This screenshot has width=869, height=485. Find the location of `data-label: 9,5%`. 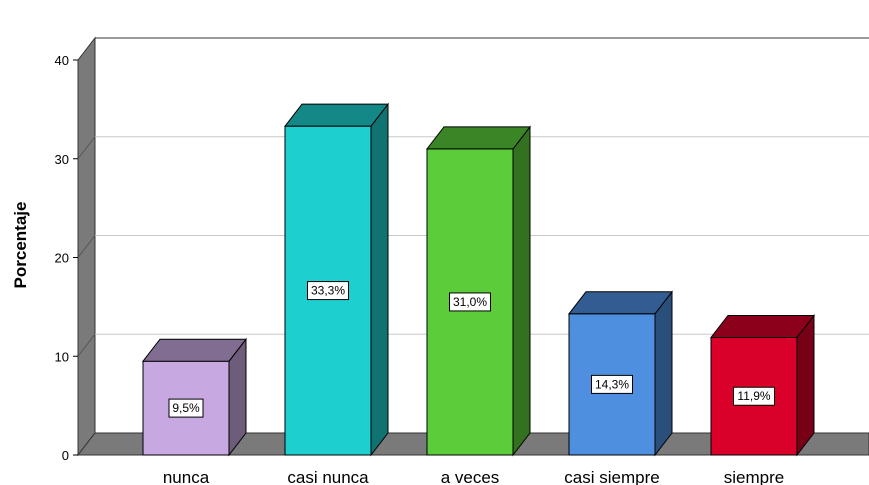

data-label: 9,5% is located at coordinates (186, 408).